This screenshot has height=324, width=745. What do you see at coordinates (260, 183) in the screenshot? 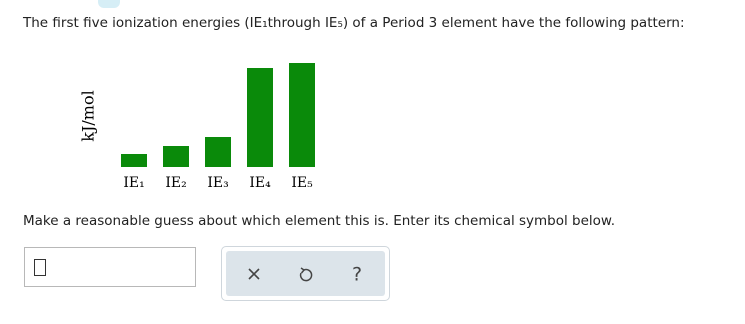
I see `x-tick-label: IE₄` at bounding box center [260, 183].